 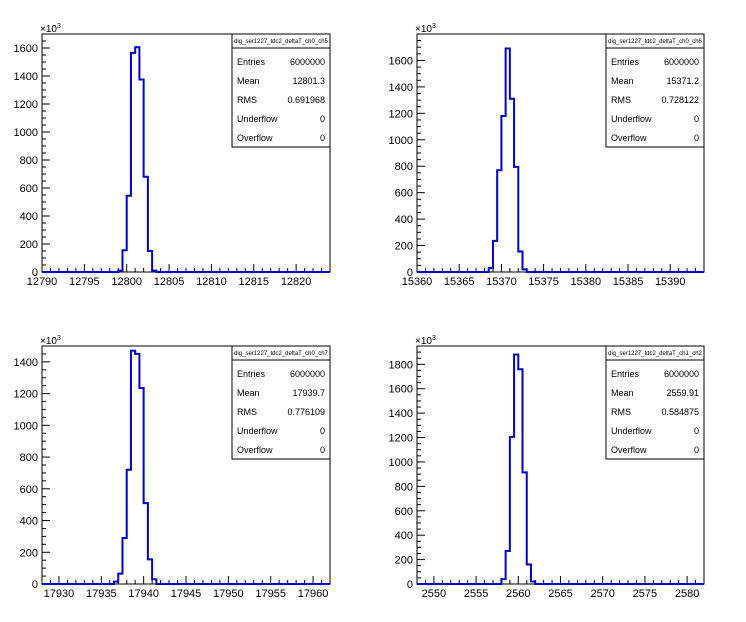 I want to click on x-tick-label: 15385, so click(x=628, y=282).